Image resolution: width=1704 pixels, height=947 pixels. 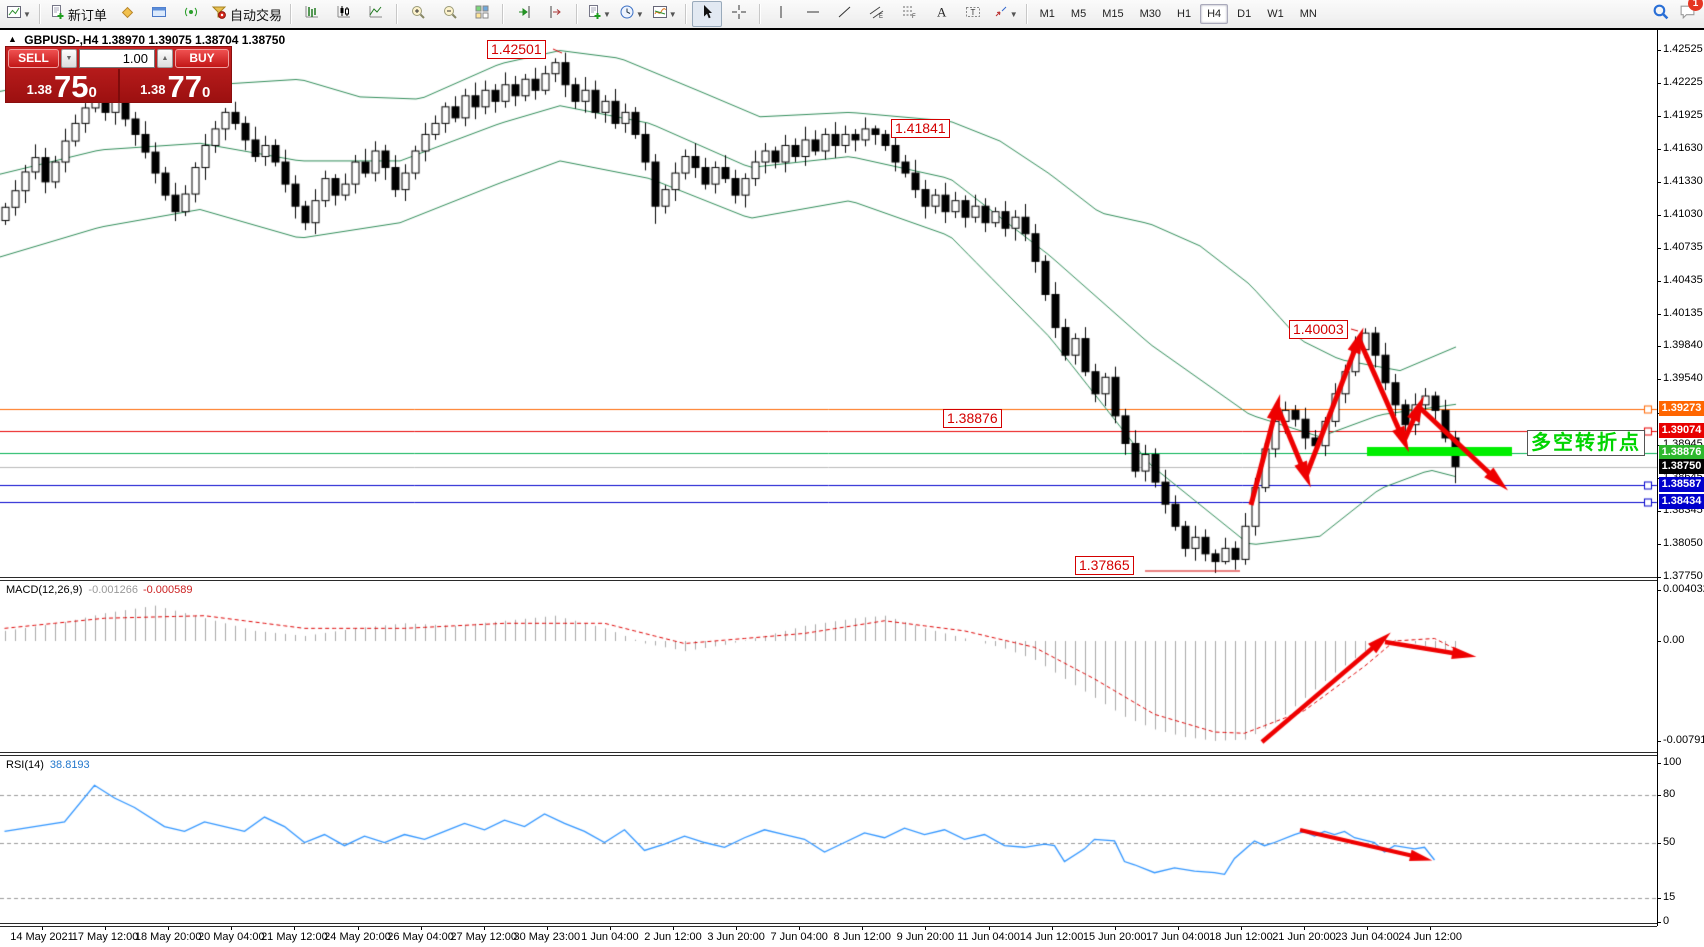 What do you see at coordinates (988, 937) in the screenshot?
I see `time-axis-label: 11 Jun 04:00` at bounding box center [988, 937].